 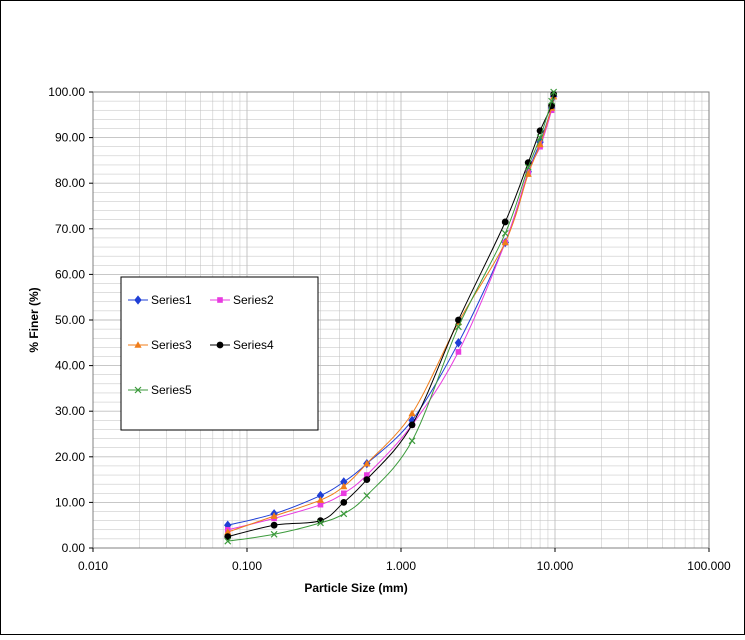 What do you see at coordinates (555, 566) in the screenshot?
I see `x-tick-label: 10.000` at bounding box center [555, 566].